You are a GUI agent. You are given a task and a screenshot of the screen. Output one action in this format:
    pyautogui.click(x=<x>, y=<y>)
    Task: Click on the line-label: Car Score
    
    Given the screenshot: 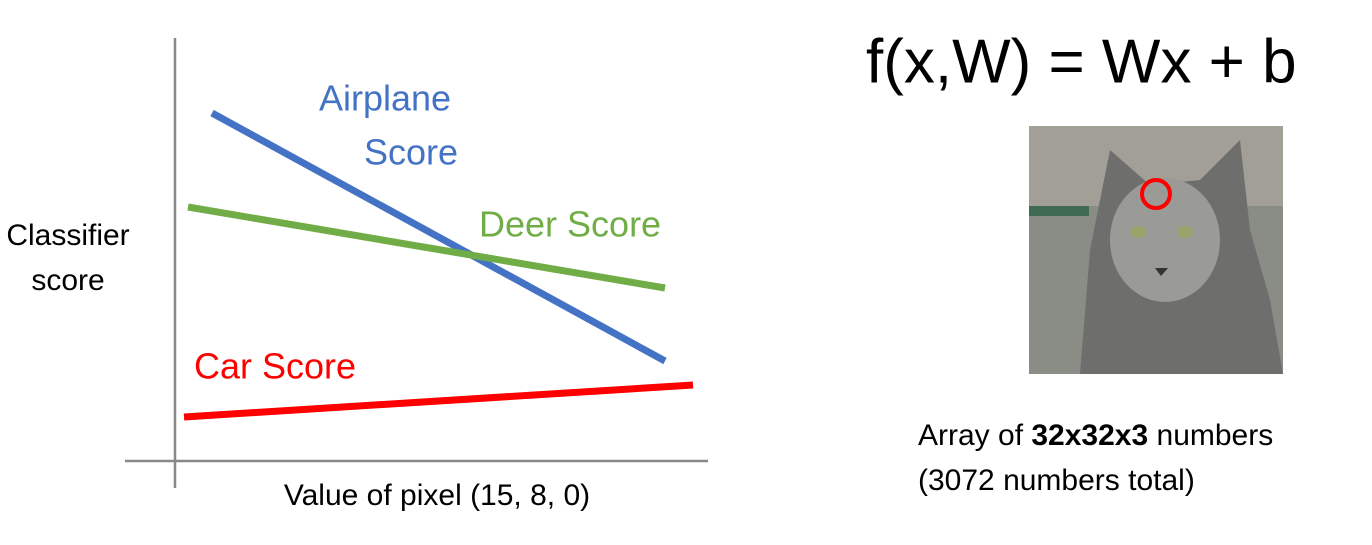 What is the action you would take?
    pyautogui.click(x=275, y=366)
    